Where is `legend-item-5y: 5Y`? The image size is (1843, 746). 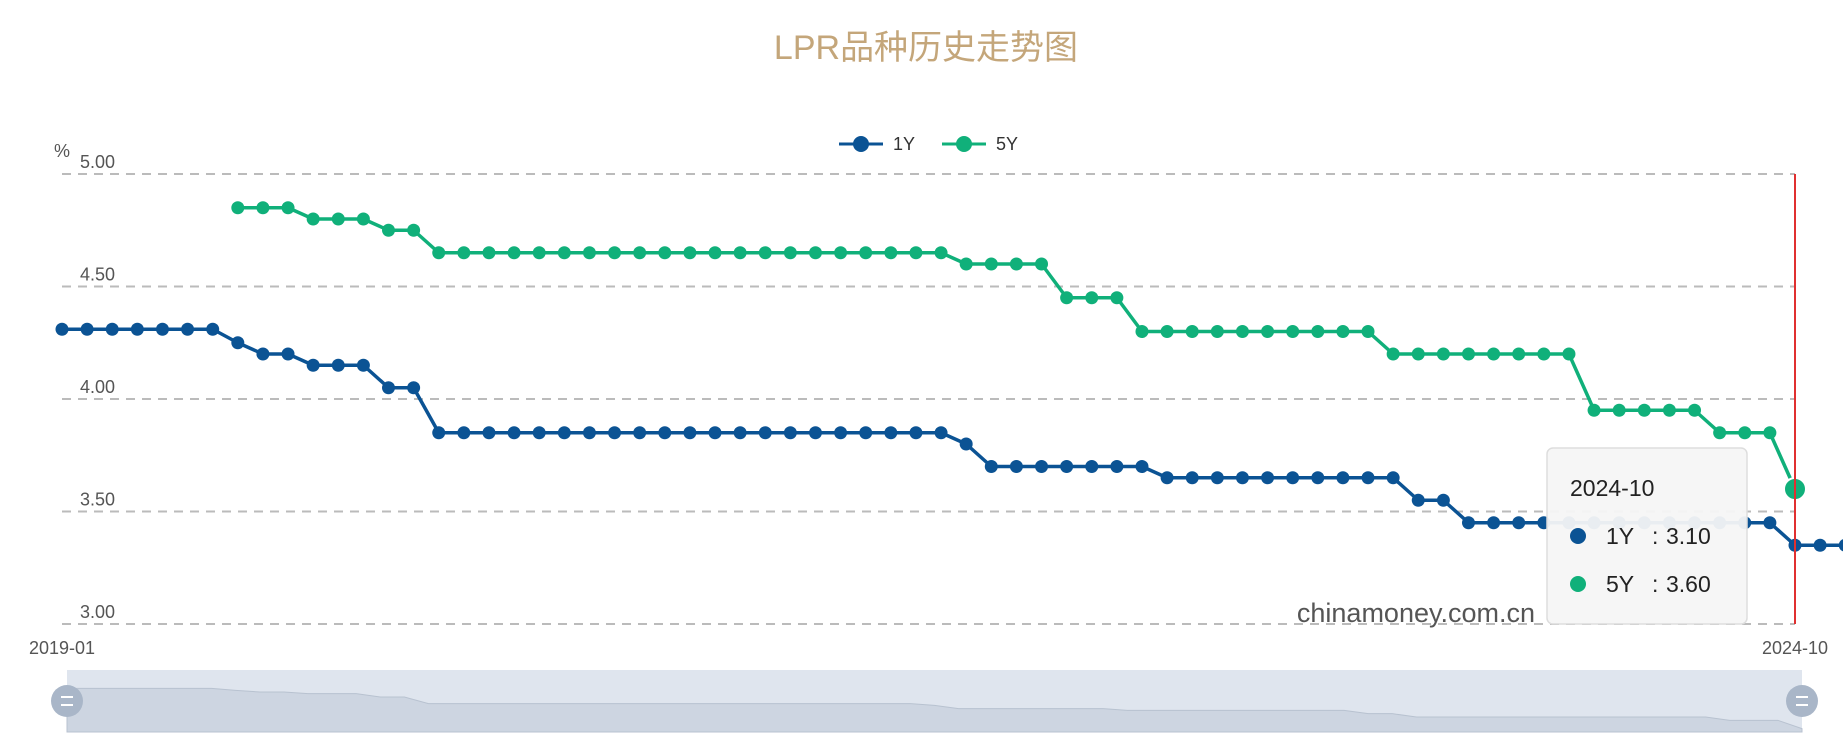 legend-item-5y: 5Y is located at coordinates (980, 144).